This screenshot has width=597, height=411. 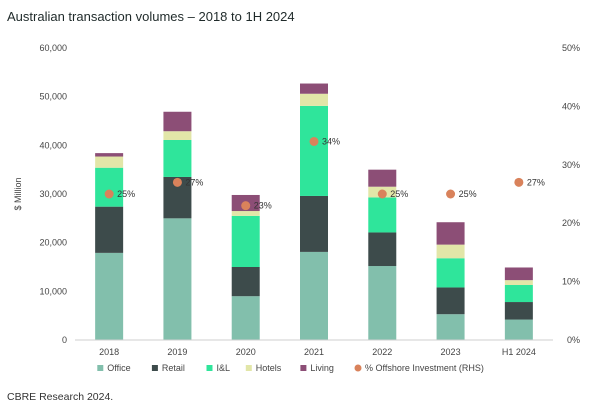 What do you see at coordinates (109, 296) in the screenshot?
I see `bar-office-2018` at bounding box center [109, 296].